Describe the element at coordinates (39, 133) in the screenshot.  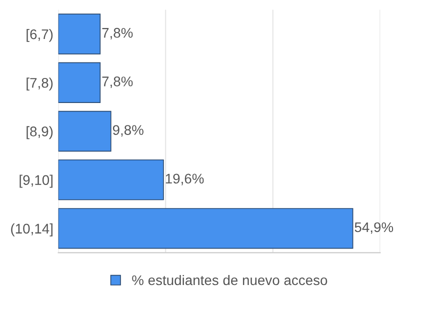
I see `y-tick-label: [8,9)` at that location.